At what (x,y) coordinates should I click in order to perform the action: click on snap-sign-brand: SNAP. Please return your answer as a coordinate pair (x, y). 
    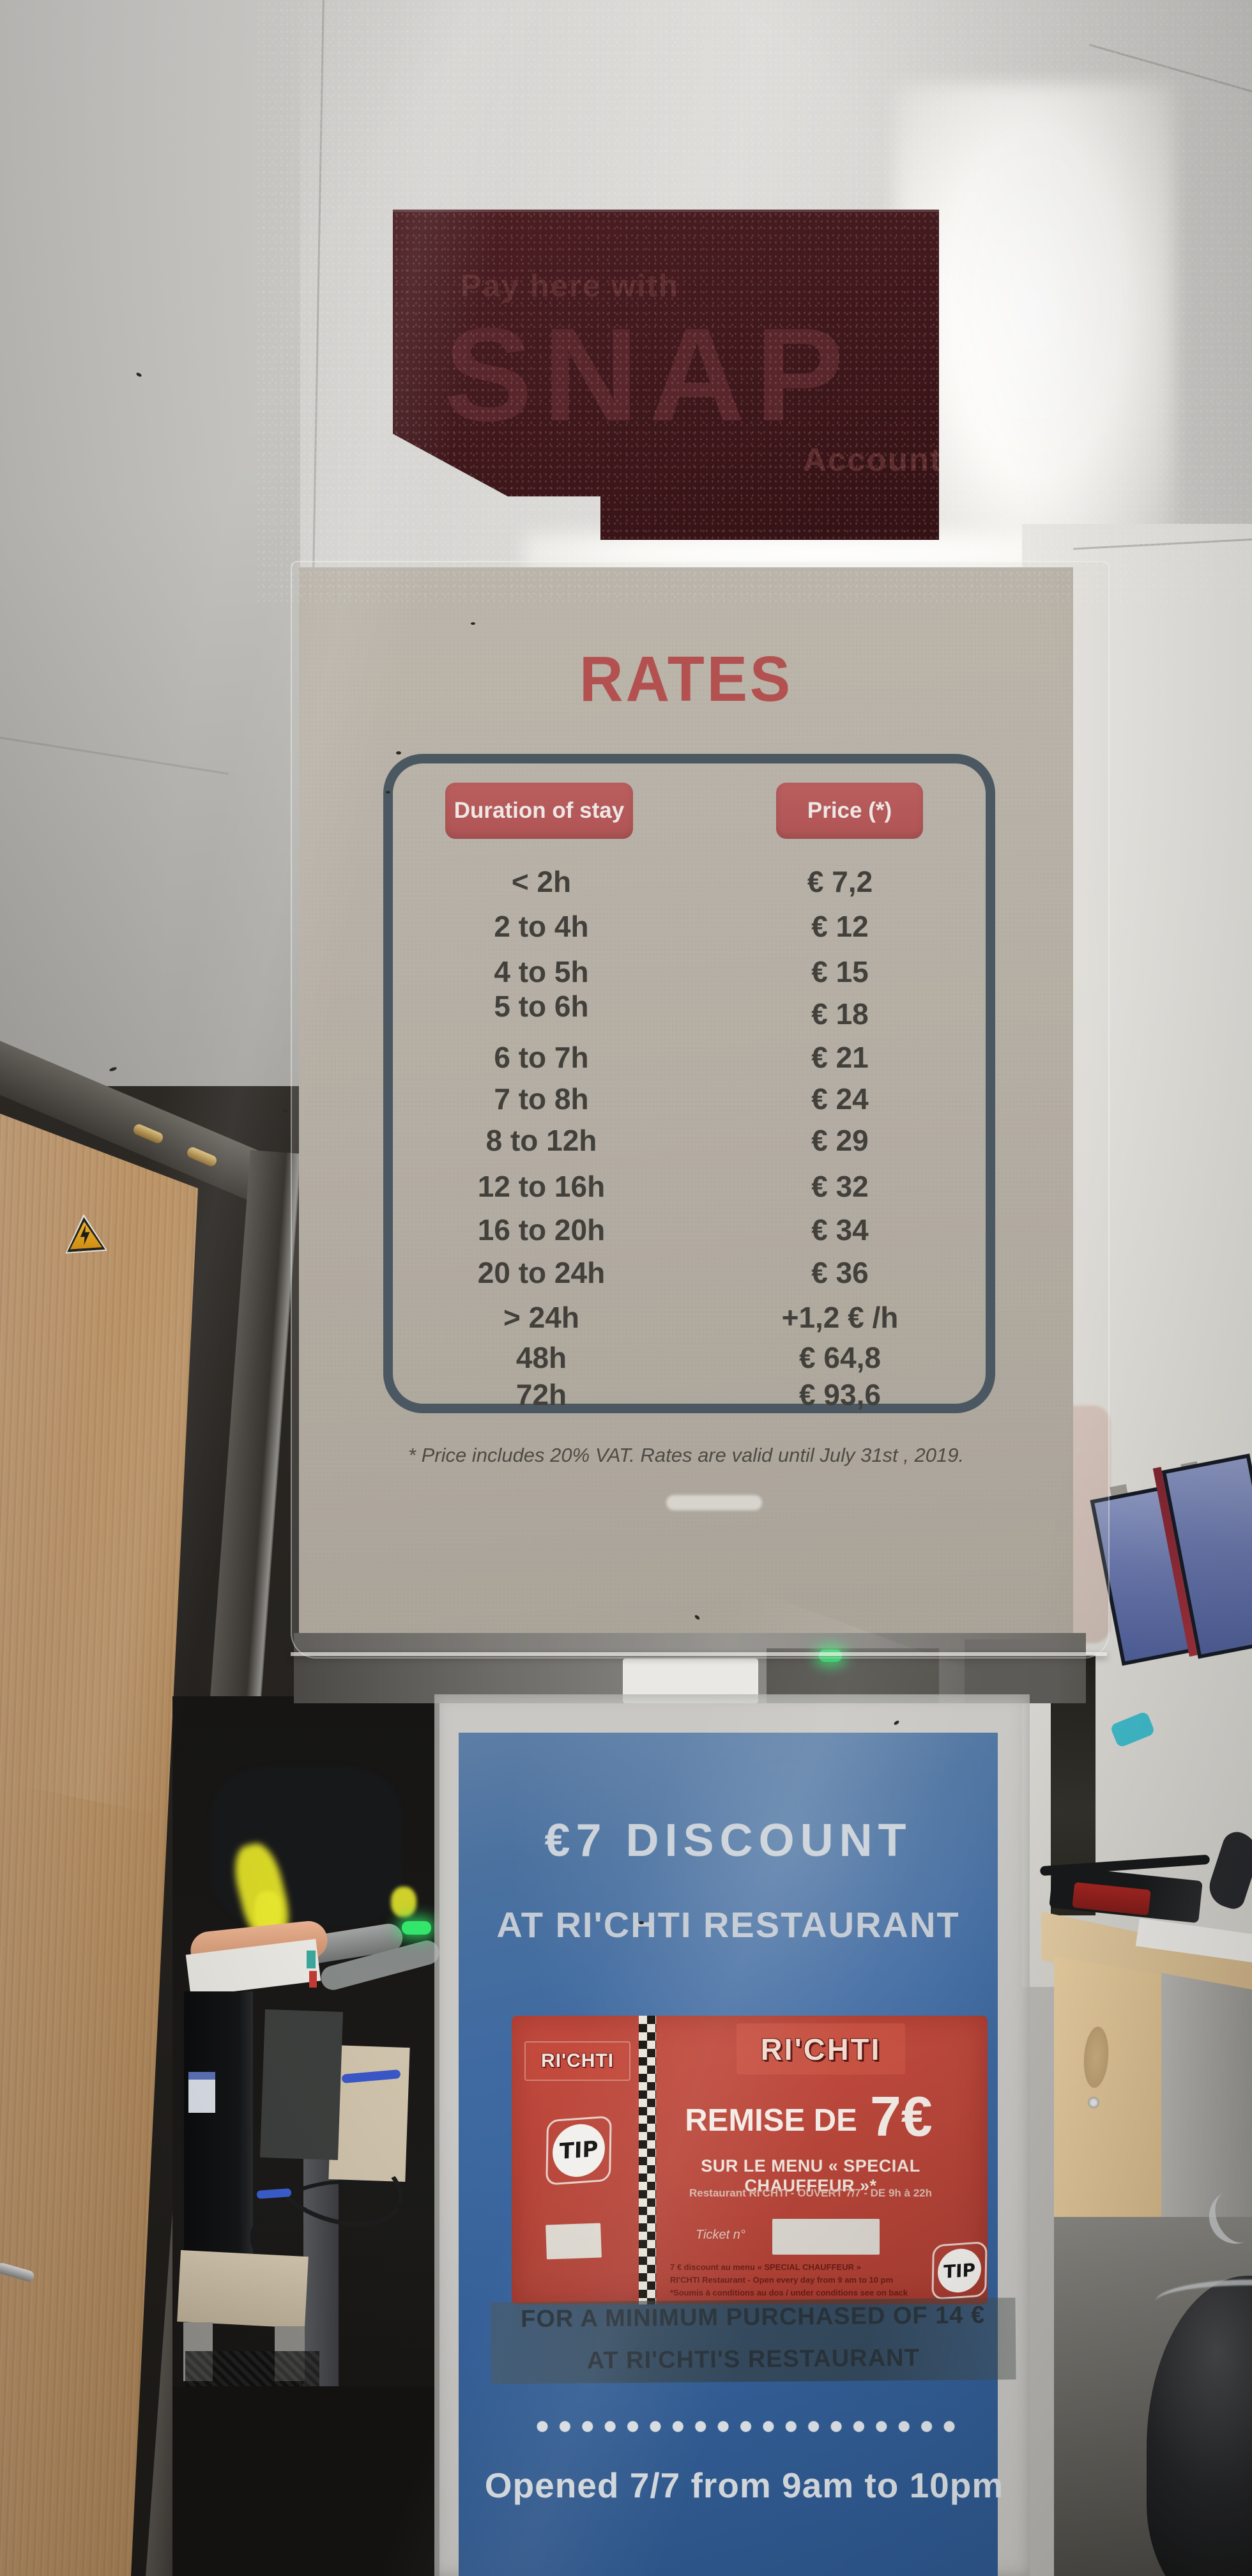
    Looking at the image, I should click on (667, 375).